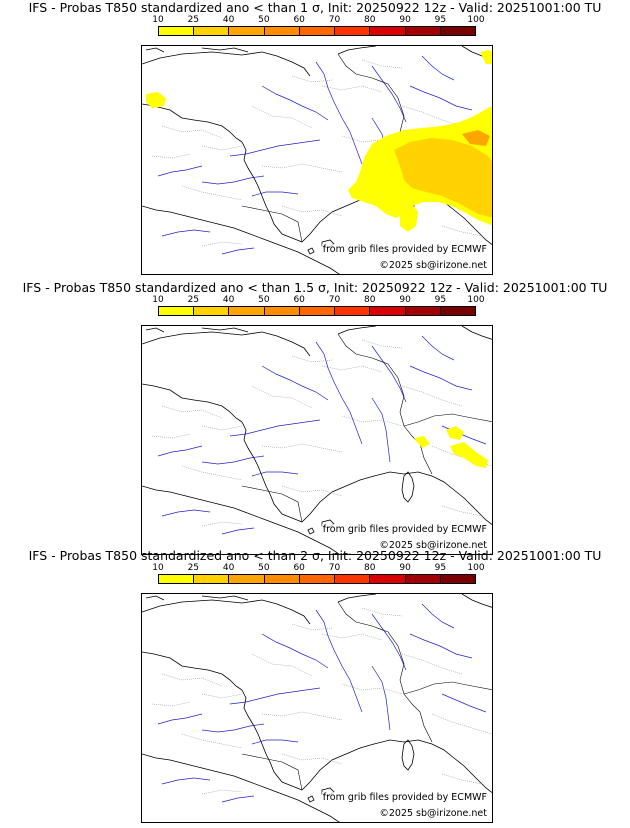  I want to click on probability-area-sardinia, so click(409, 218).